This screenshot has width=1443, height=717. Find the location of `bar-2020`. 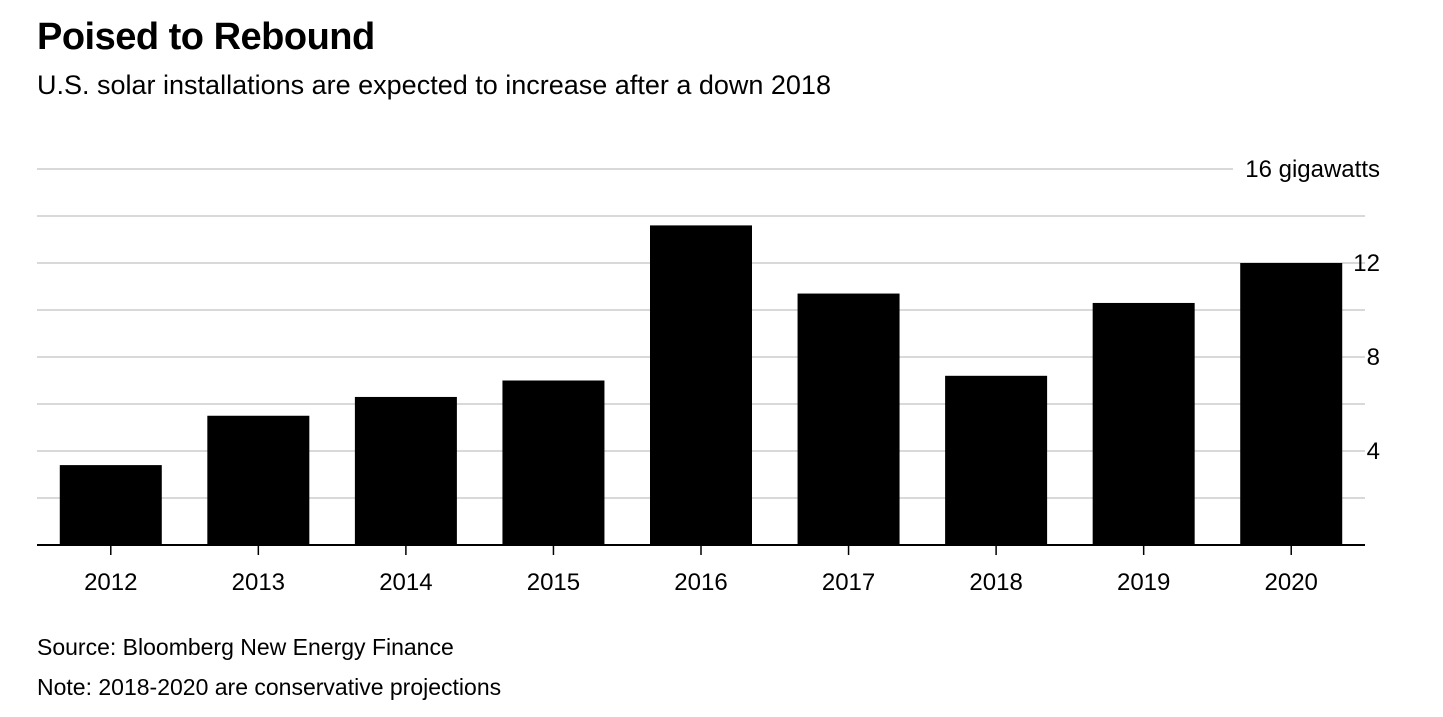

bar-2020 is located at coordinates (1291, 404).